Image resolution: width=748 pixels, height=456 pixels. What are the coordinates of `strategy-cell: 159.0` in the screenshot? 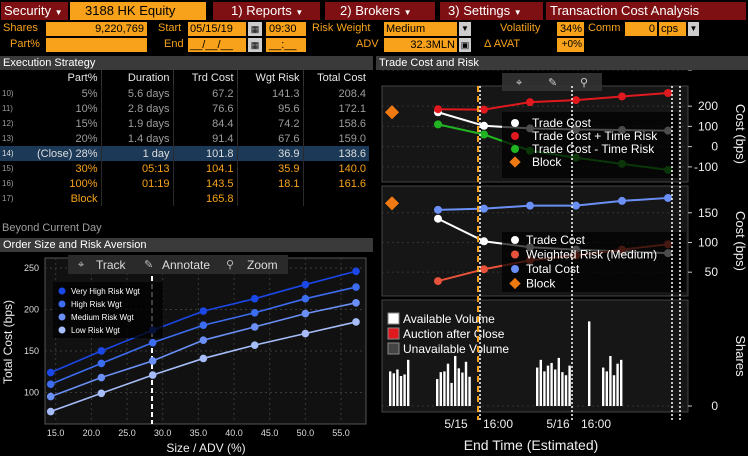 It's located at (352, 138).